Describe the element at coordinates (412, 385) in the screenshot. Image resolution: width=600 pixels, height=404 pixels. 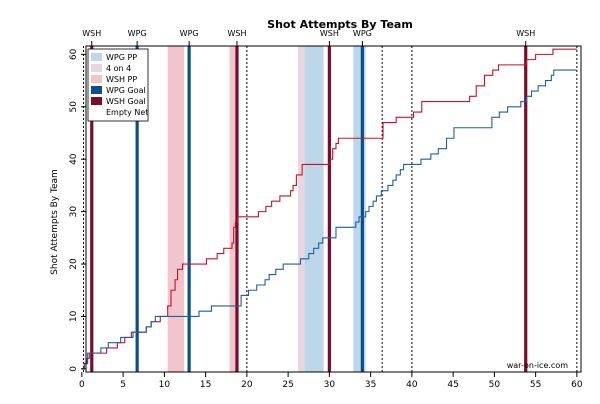
I see `x-tick-label: 40` at that location.